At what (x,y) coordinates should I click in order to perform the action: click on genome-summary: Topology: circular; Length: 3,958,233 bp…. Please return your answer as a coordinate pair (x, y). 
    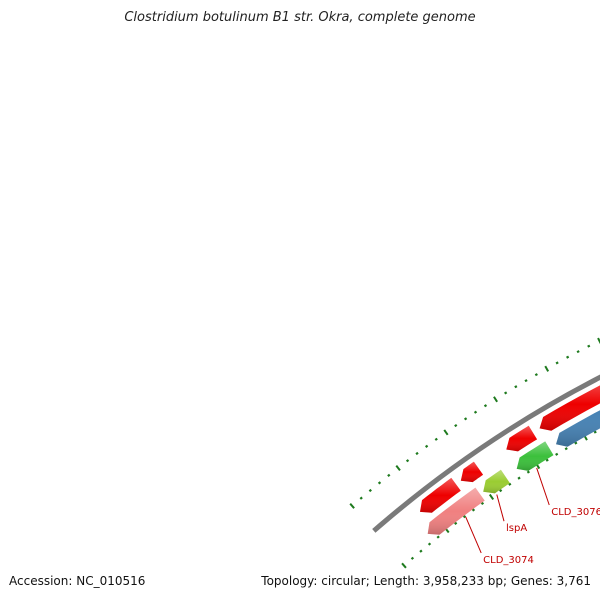
    Looking at the image, I should click on (426, 581).